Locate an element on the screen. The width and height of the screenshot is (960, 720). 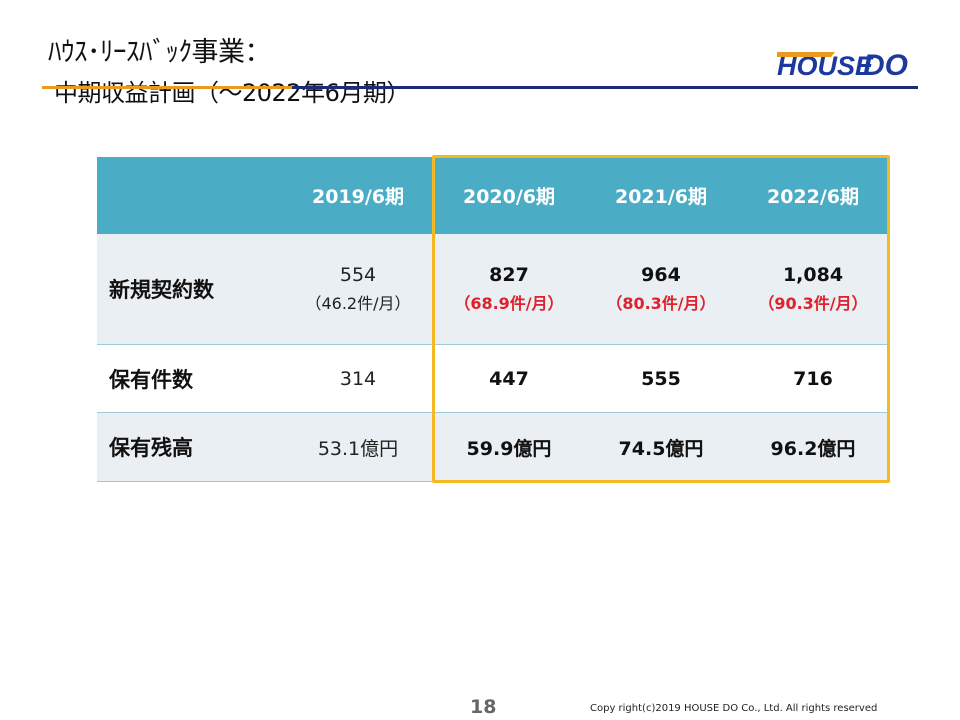
table-cell: 53.1億円 is located at coordinates (358, 447).